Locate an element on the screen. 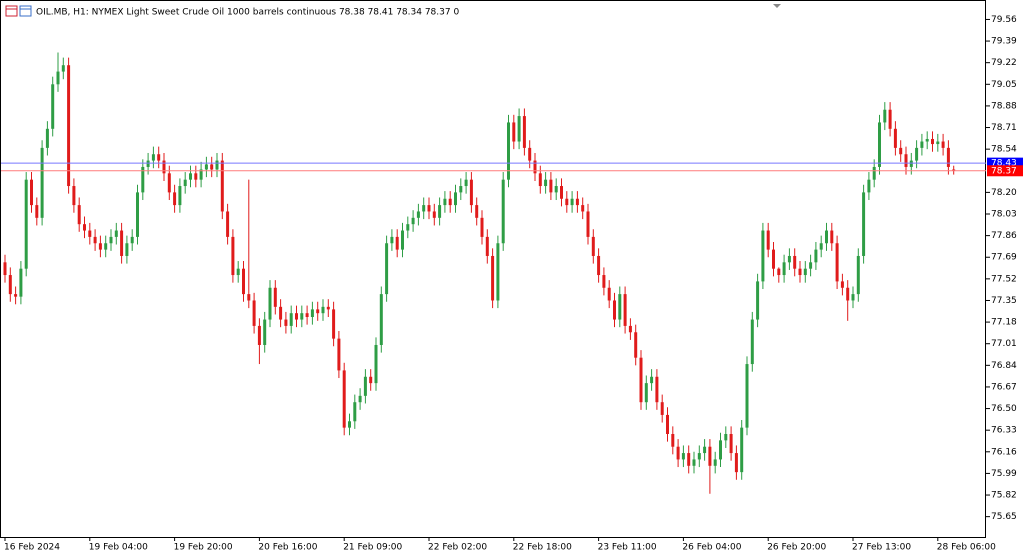 This screenshot has width=1024, height=557. y-tick-label: 75.99 is located at coordinates (1004, 474).